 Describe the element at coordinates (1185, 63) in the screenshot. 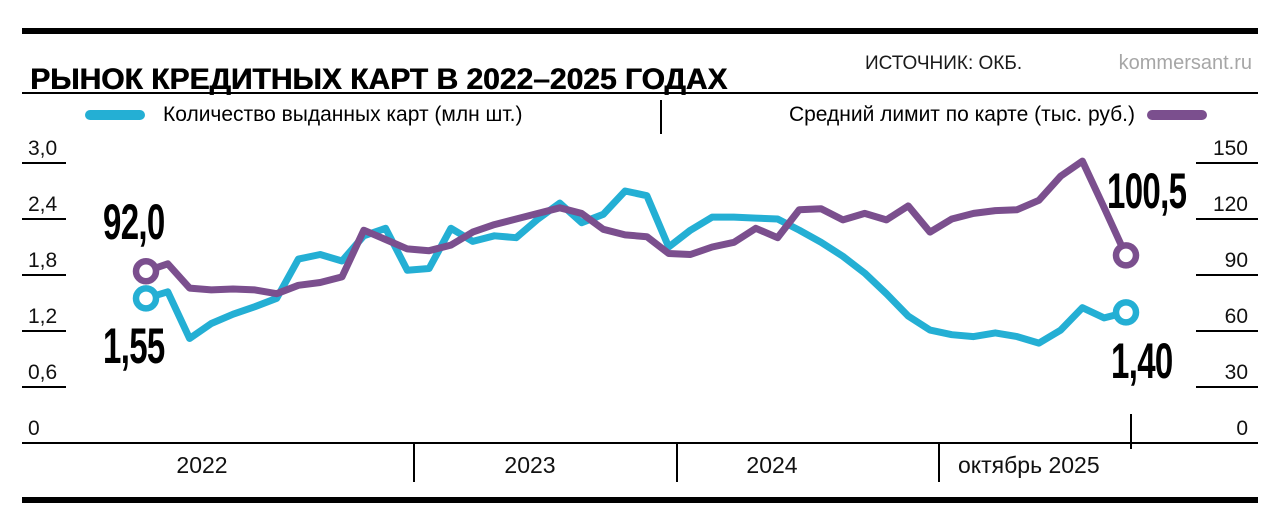

I see `site-link: kommersant.ru` at that location.